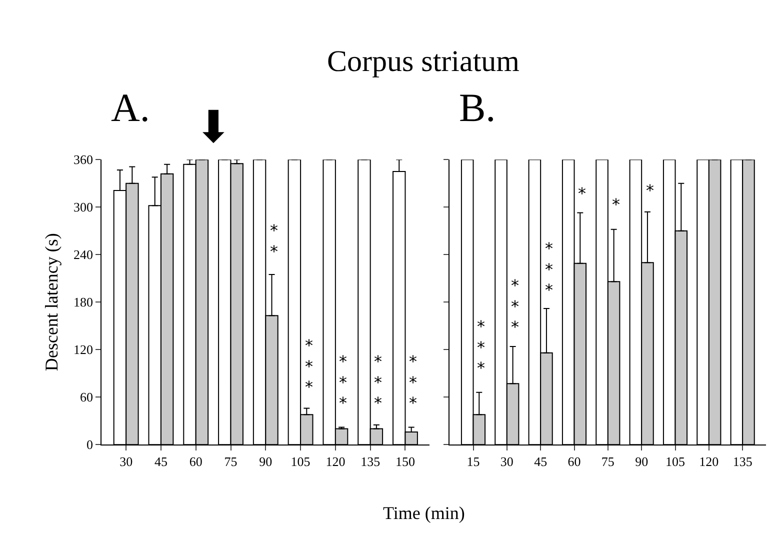 The width and height of the screenshot is (770, 536). Describe the element at coordinates (84, 254) in the screenshot. I see `y-tick-label: 240` at that location.